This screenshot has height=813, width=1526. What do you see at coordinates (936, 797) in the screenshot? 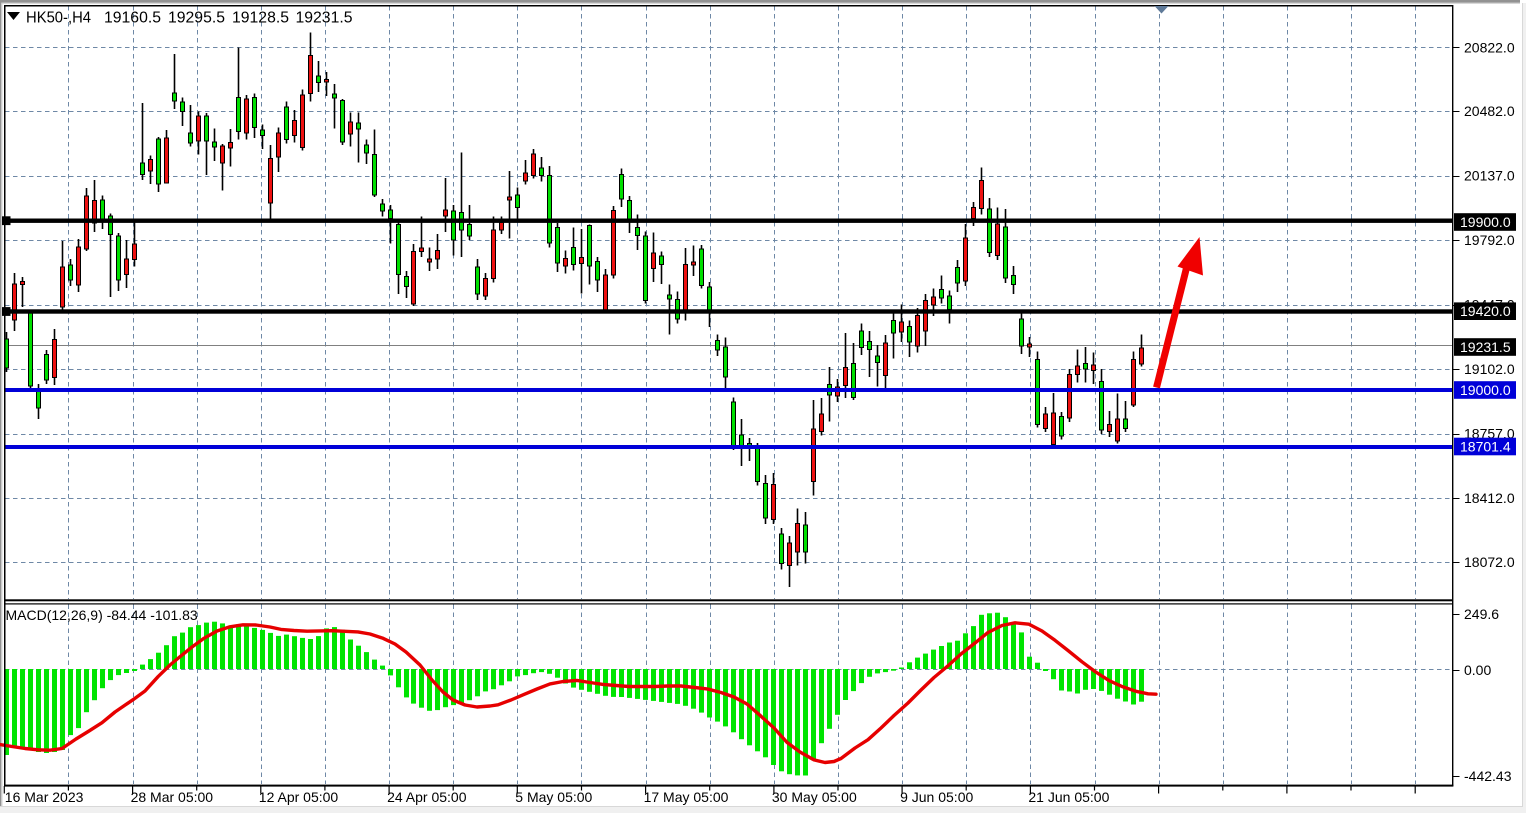
I see `svg-text: 9 Jun 05:00` at bounding box center [936, 797].